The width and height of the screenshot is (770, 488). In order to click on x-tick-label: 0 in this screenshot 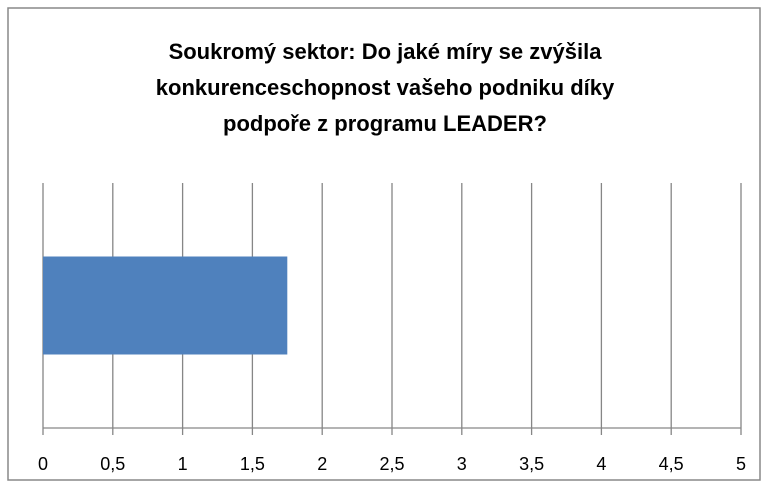, I will do `click(43, 464)`.